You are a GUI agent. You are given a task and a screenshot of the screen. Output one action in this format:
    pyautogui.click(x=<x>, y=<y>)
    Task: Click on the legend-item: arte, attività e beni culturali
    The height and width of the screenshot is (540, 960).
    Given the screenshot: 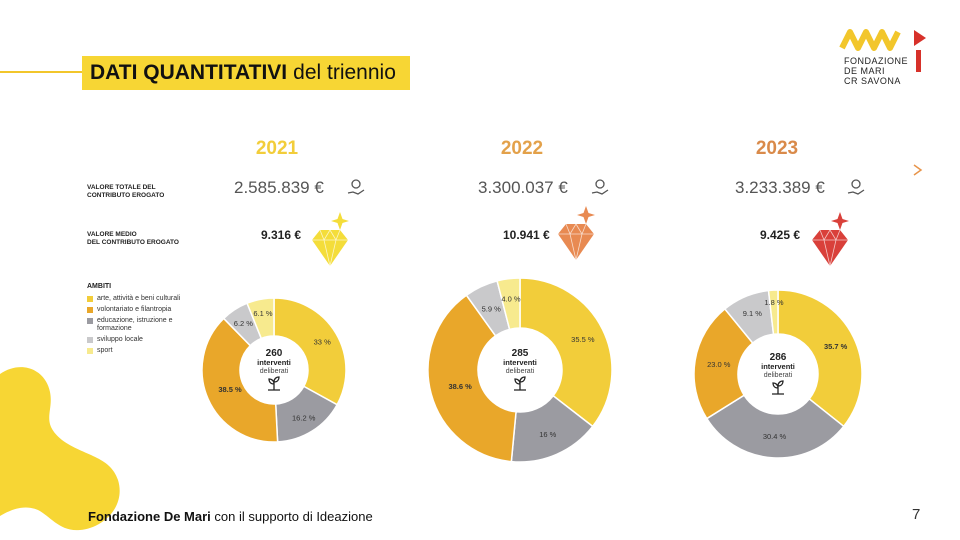 What is the action you would take?
    pyautogui.click(x=142, y=299)
    